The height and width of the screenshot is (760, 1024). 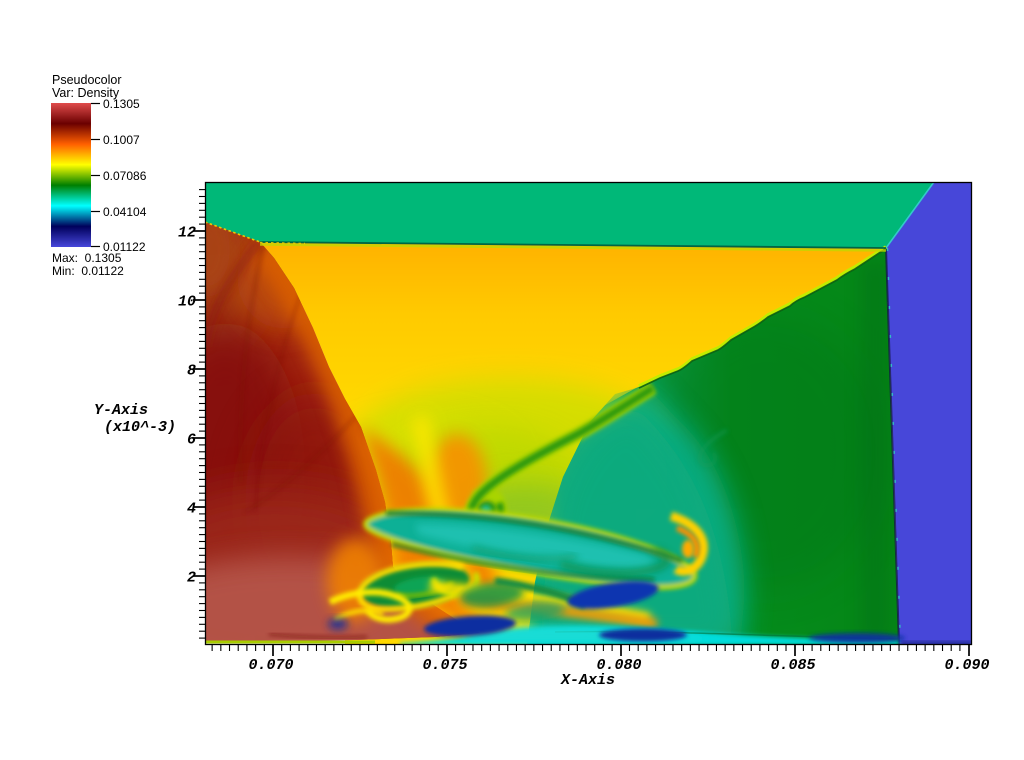 I want to click on svg-text: 0.07086, so click(x=125, y=176).